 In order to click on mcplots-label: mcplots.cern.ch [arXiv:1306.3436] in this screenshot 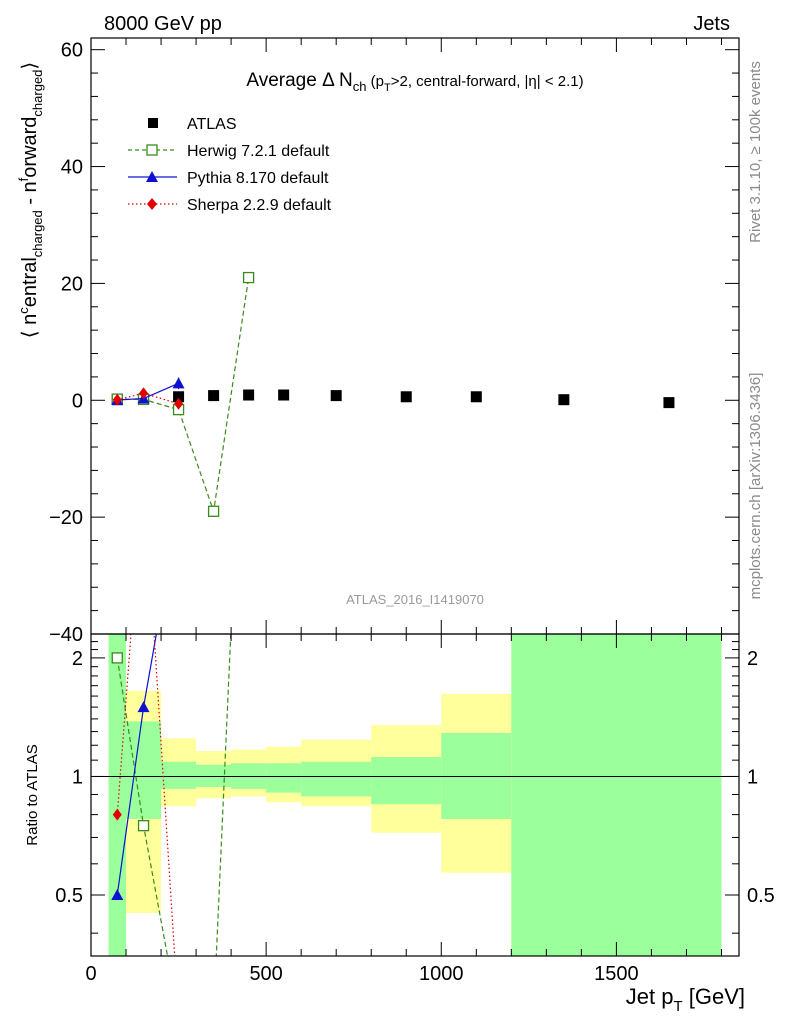, I will do `click(755, 486)`.